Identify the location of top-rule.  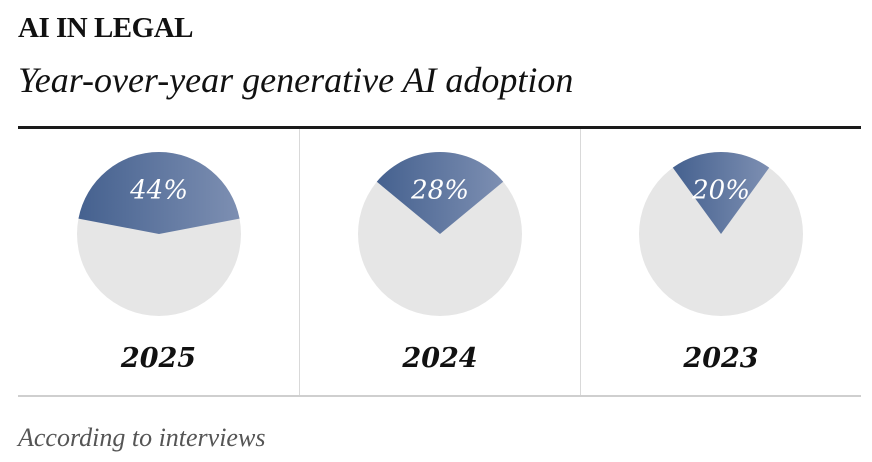
(439, 127).